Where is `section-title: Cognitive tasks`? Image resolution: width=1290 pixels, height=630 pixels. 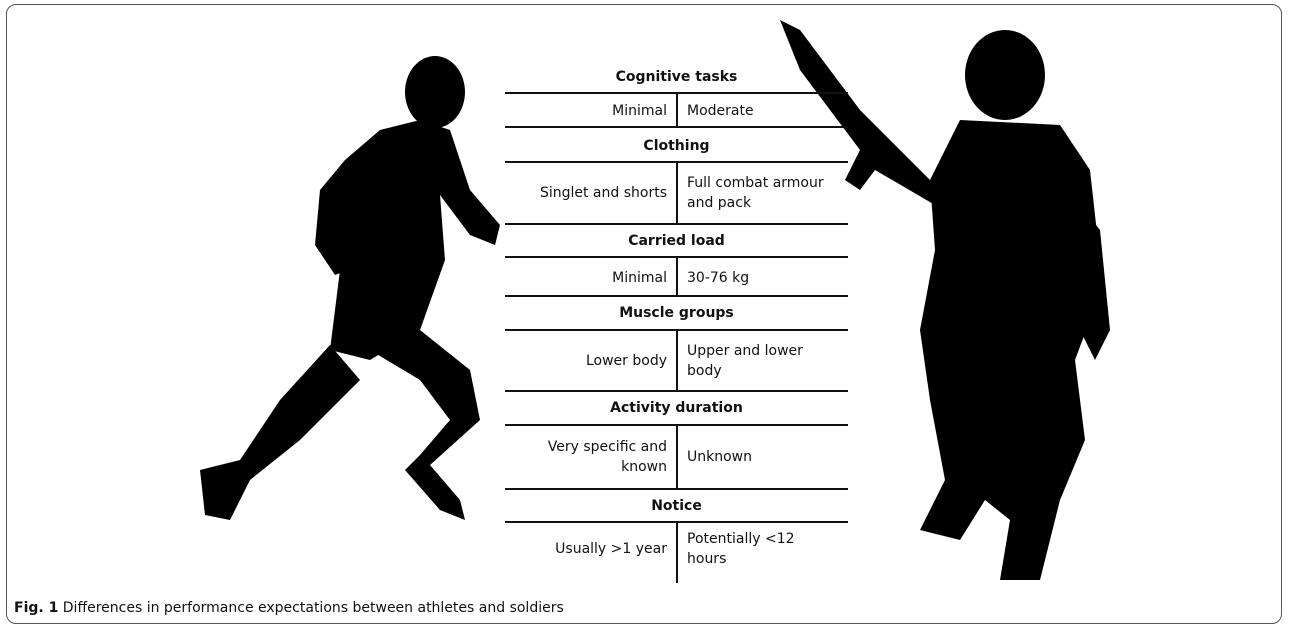 section-title: Cognitive tasks is located at coordinates (676, 77).